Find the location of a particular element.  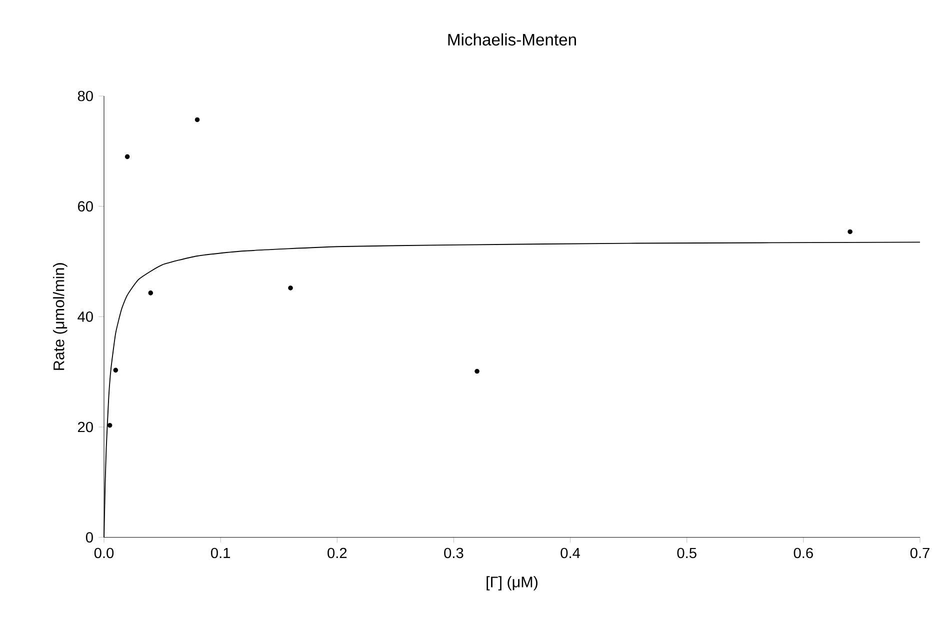

y-tick-label: 20 is located at coordinates (85, 427).